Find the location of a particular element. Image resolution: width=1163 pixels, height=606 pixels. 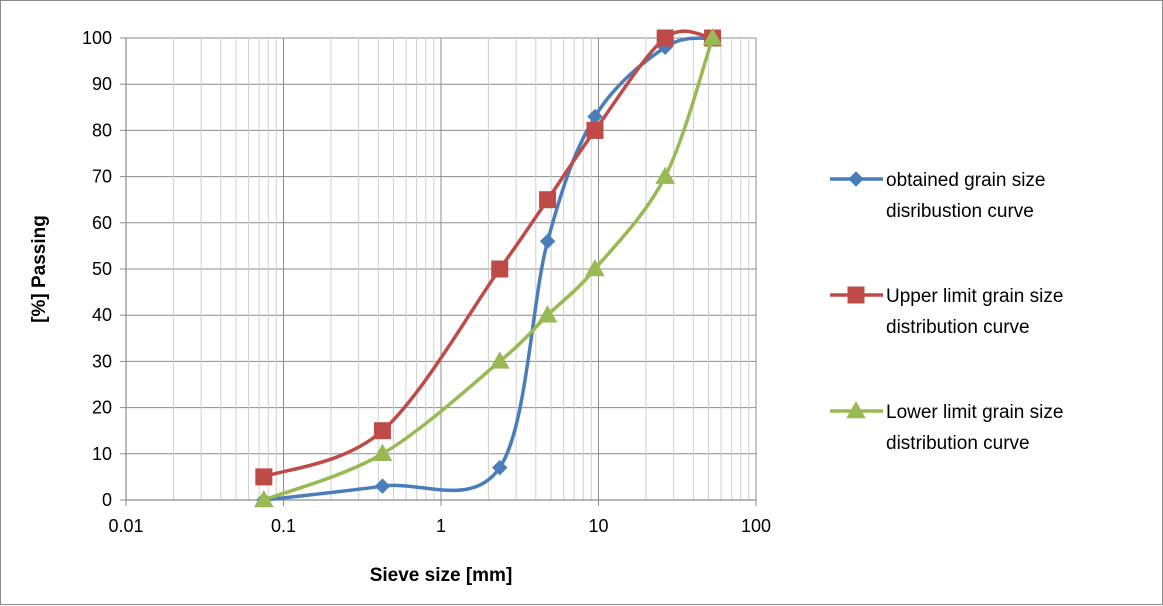

y-axis-title: [%] Passing is located at coordinates (39, 269).